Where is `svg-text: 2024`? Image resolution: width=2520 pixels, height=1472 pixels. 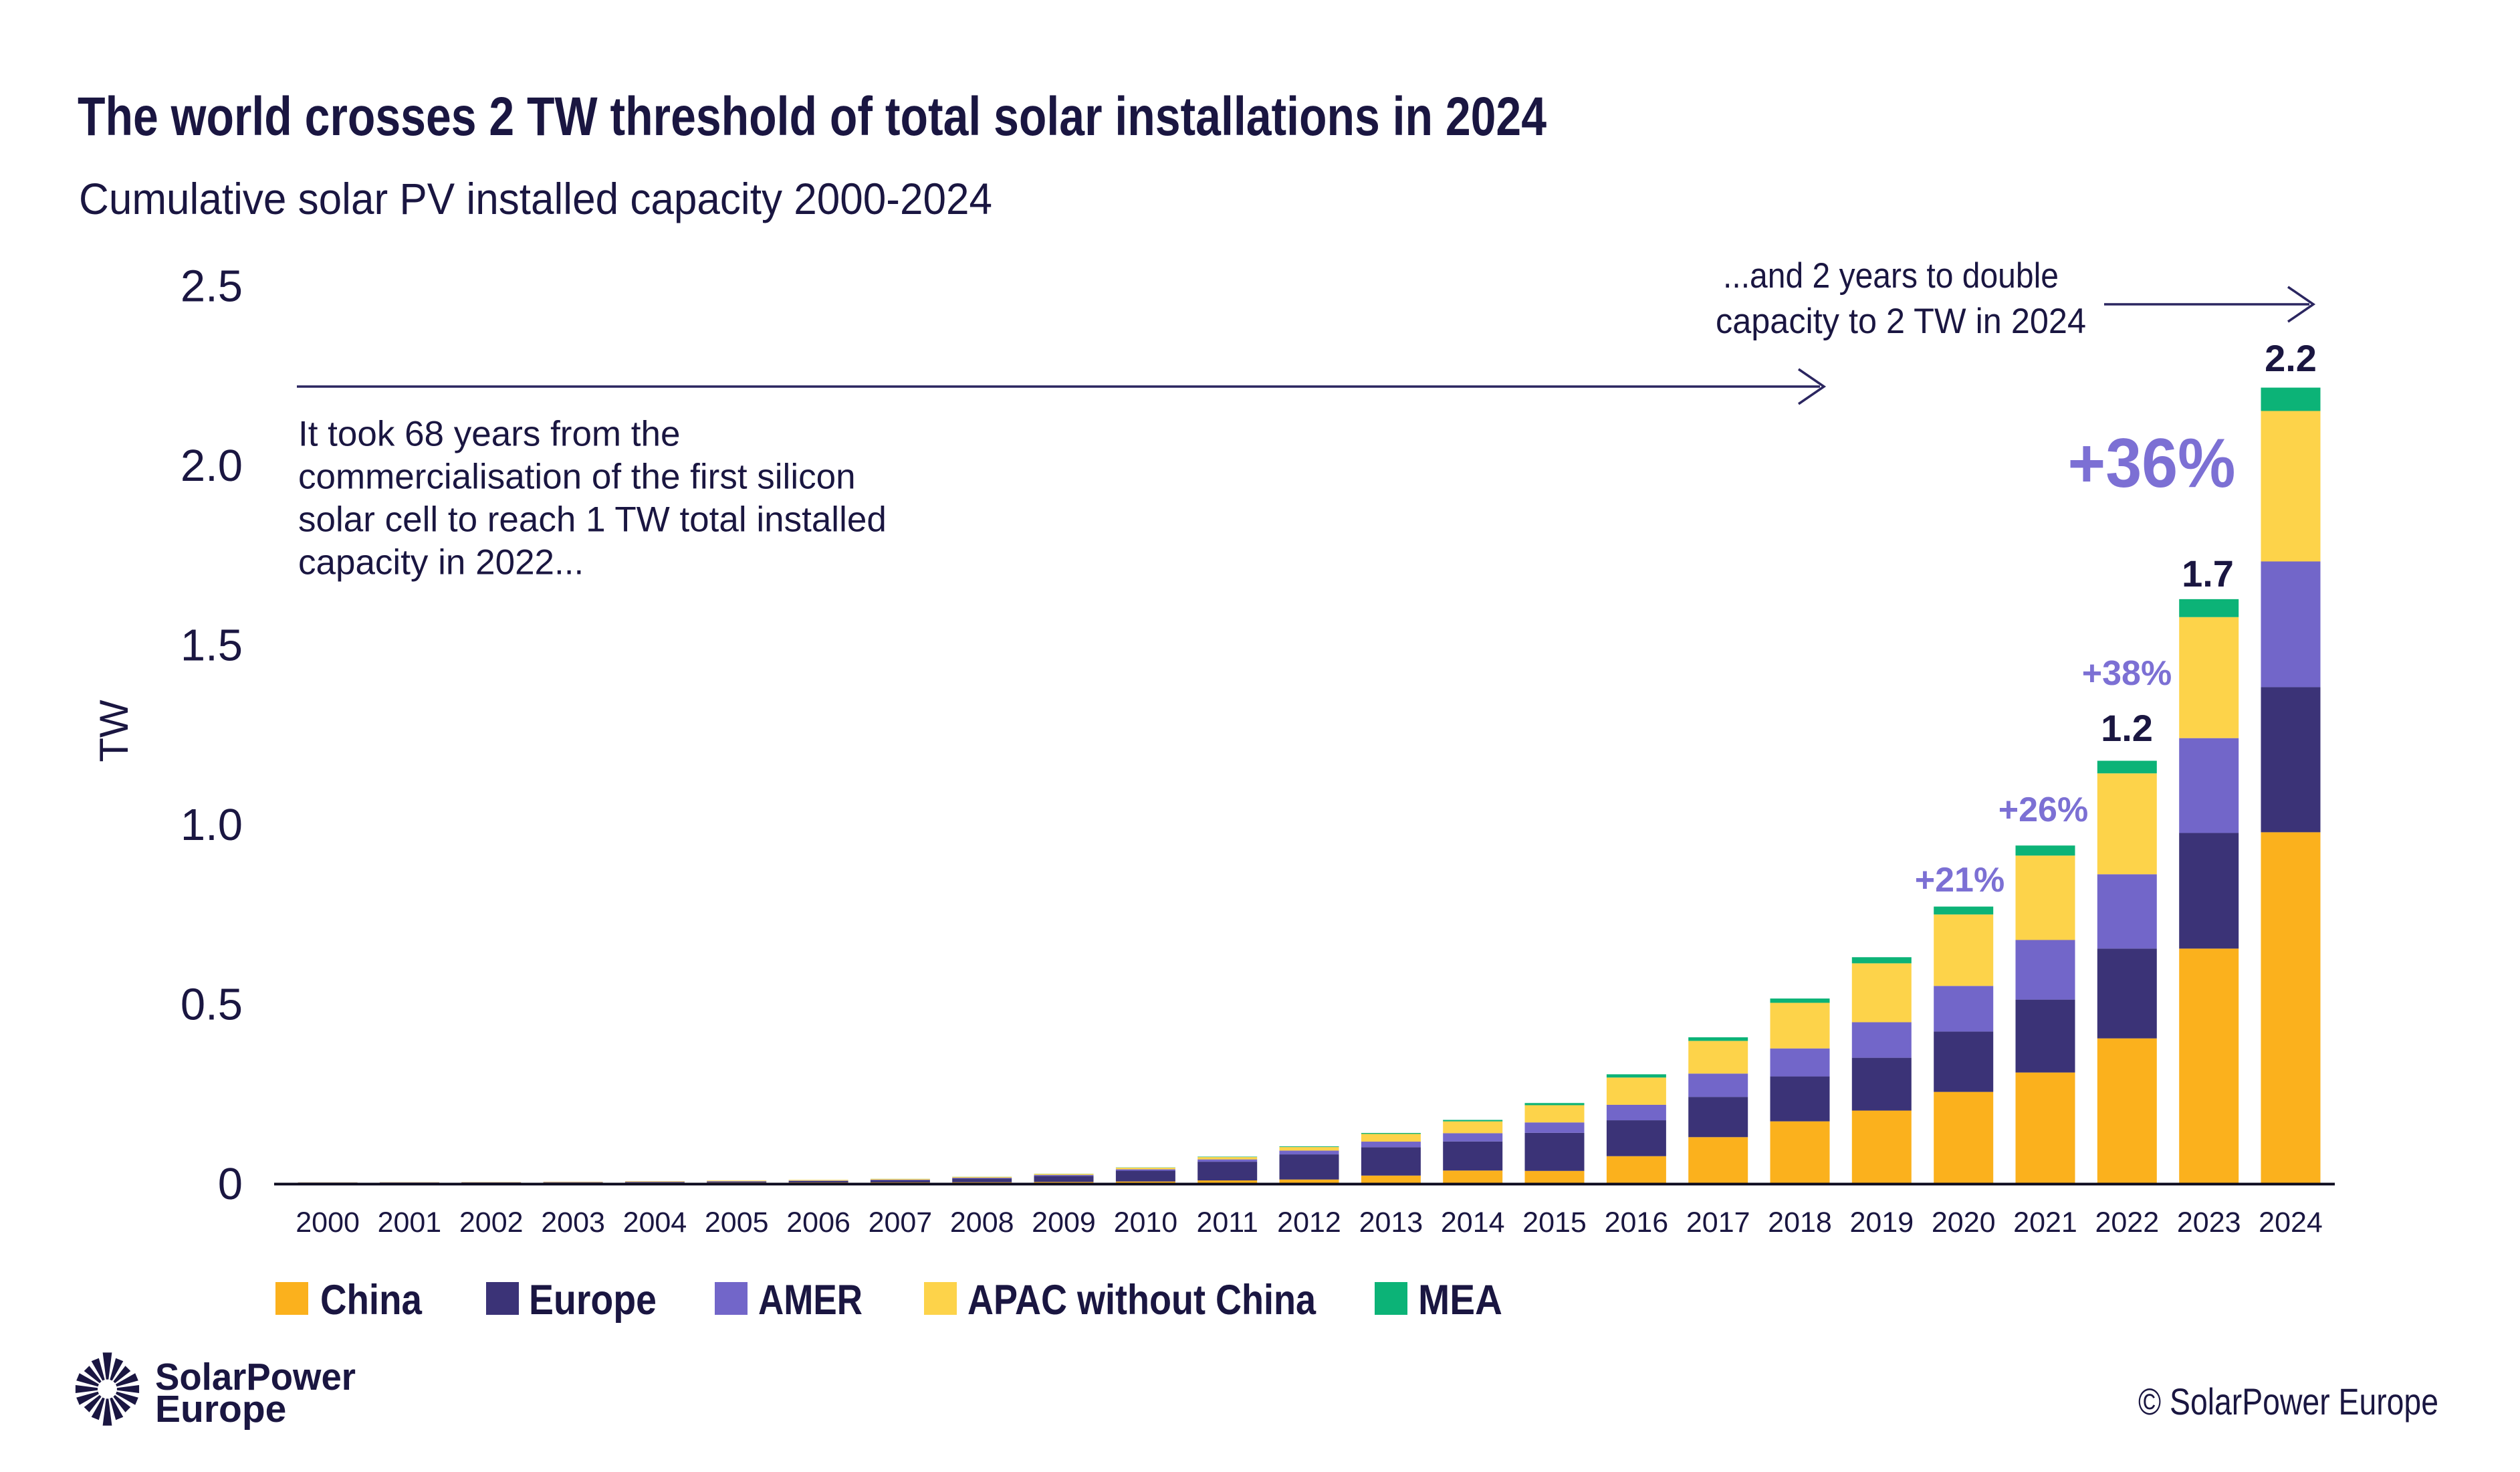
svg-text: 2024 is located at coordinates (2291, 1222).